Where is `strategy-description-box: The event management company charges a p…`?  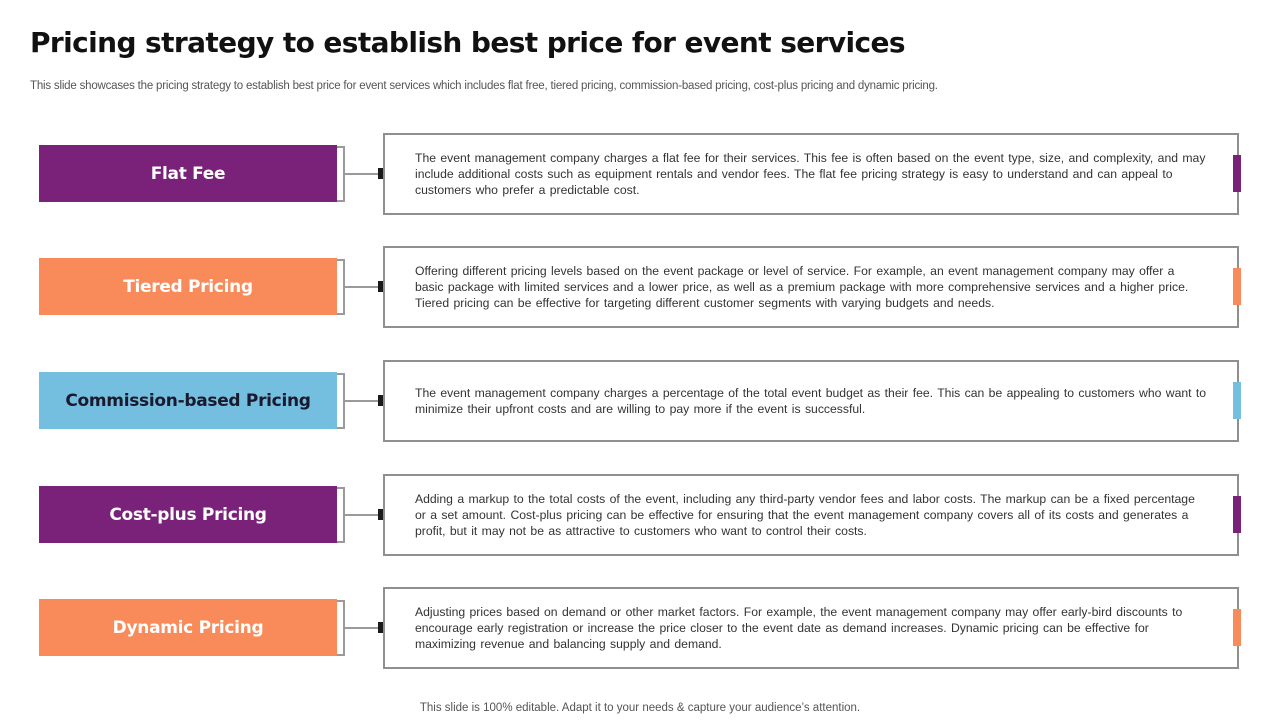 strategy-description-box: The event management company charges a p… is located at coordinates (811, 401).